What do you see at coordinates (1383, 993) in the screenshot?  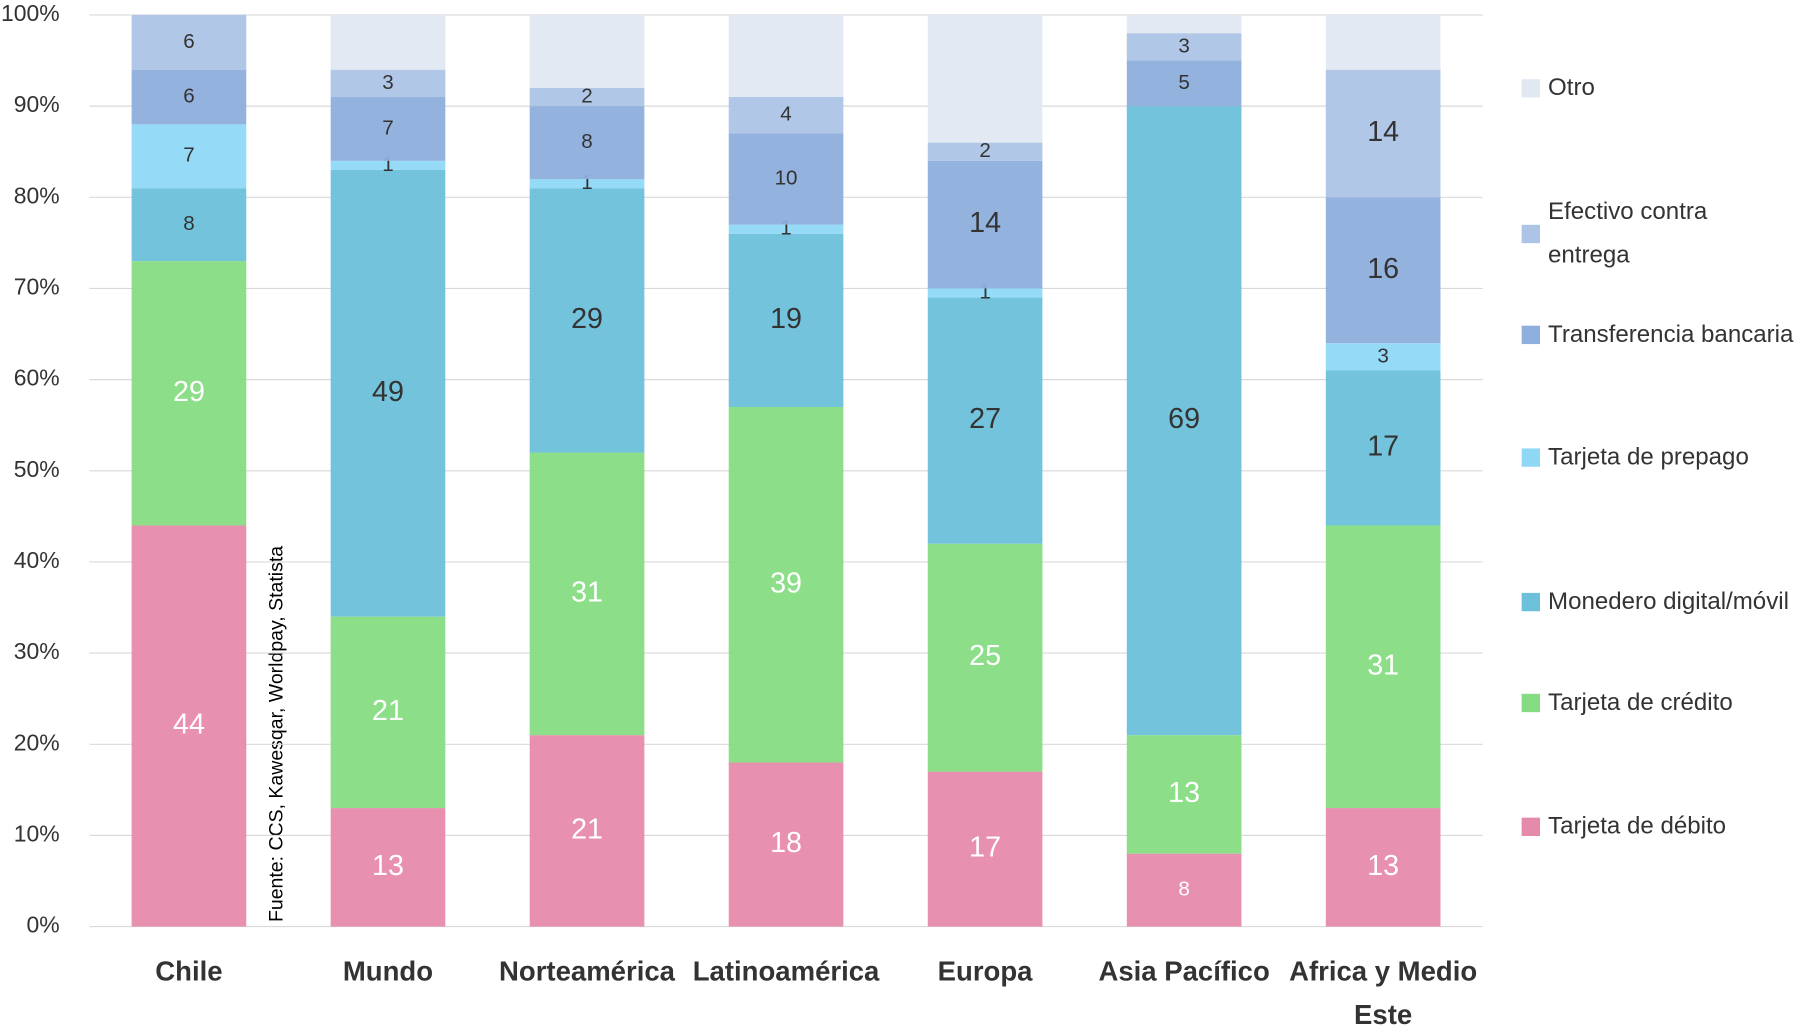 I see `x-label-box: Africa y Medio Este` at bounding box center [1383, 993].